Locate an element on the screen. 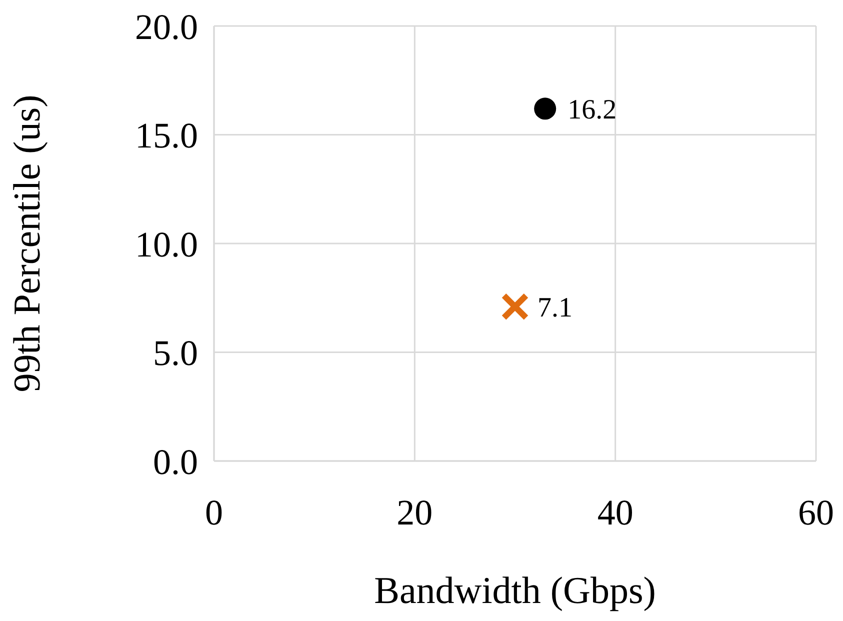  y-tick-label: 20.0 is located at coordinates (166, 26).